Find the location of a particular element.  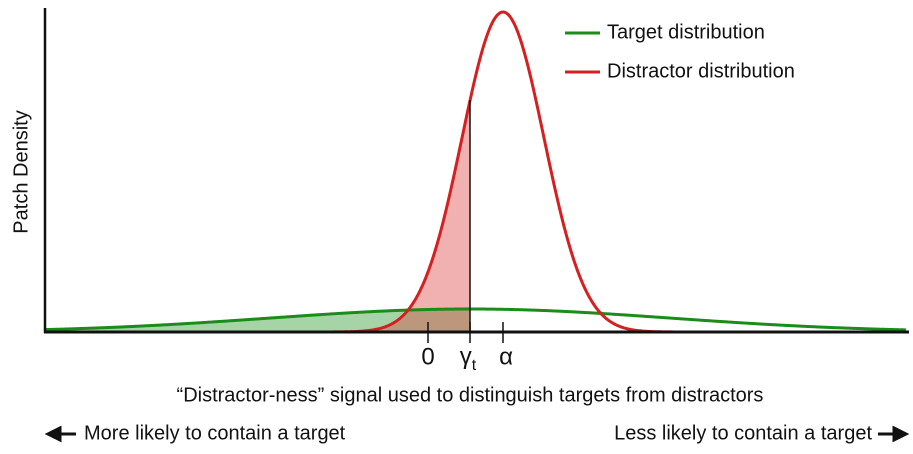

legend-label: Target distribution is located at coordinates (686, 32).